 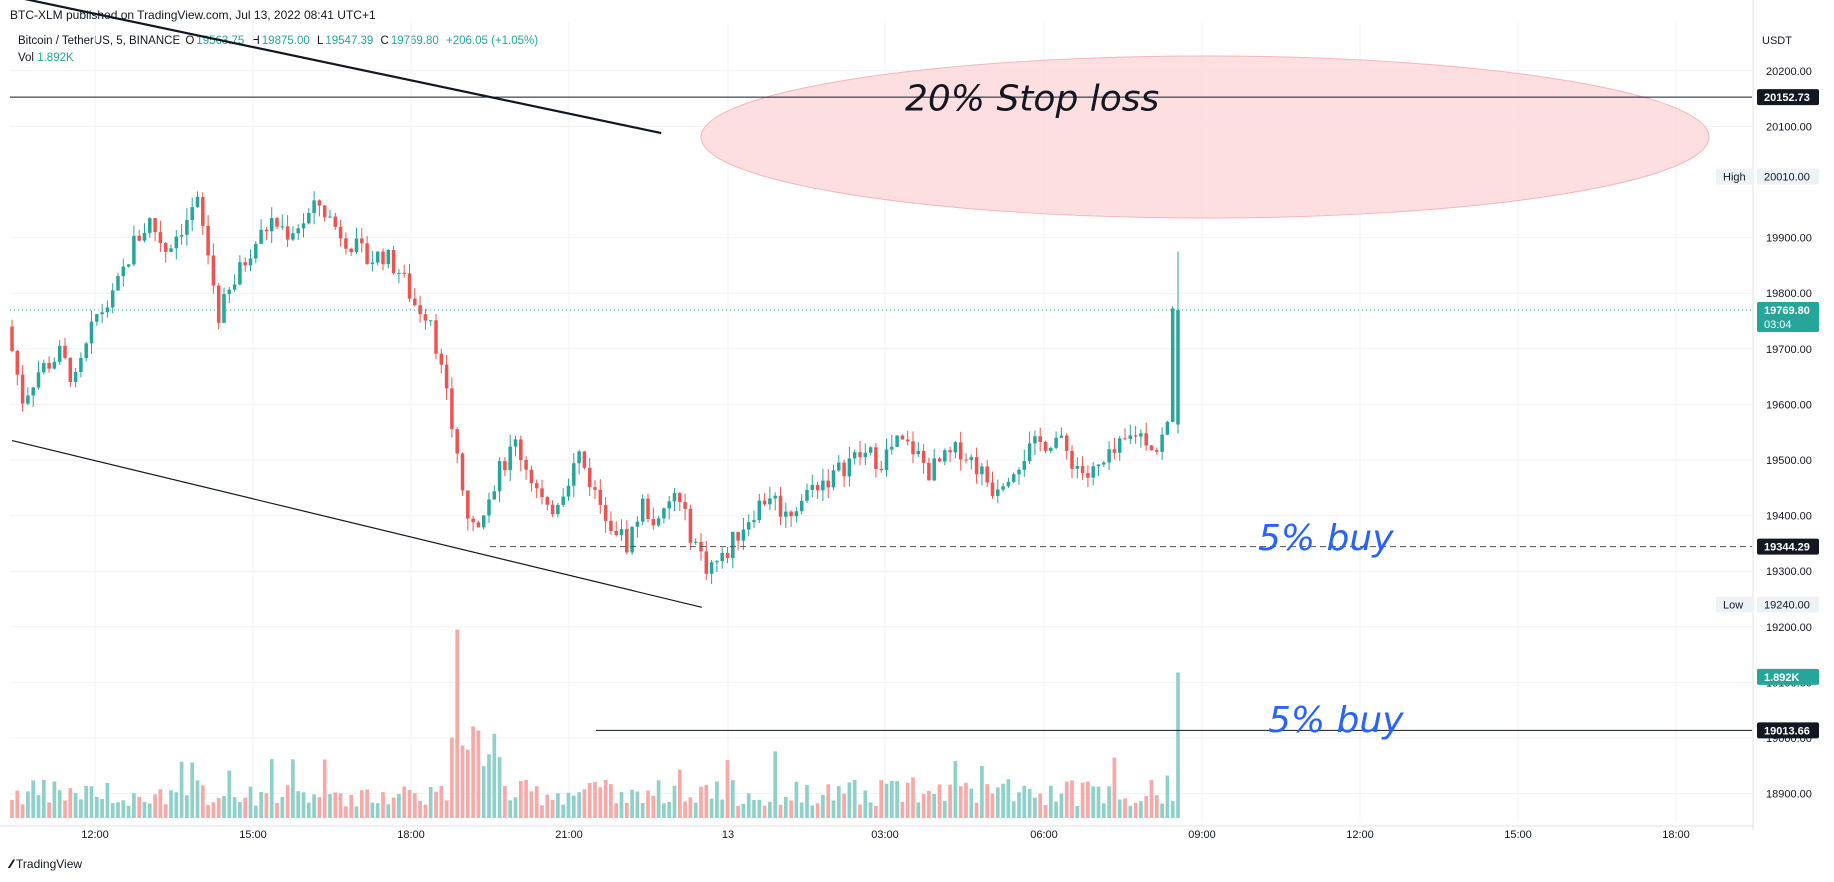 I want to click on time-tick-label: 13, so click(x=728, y=835).